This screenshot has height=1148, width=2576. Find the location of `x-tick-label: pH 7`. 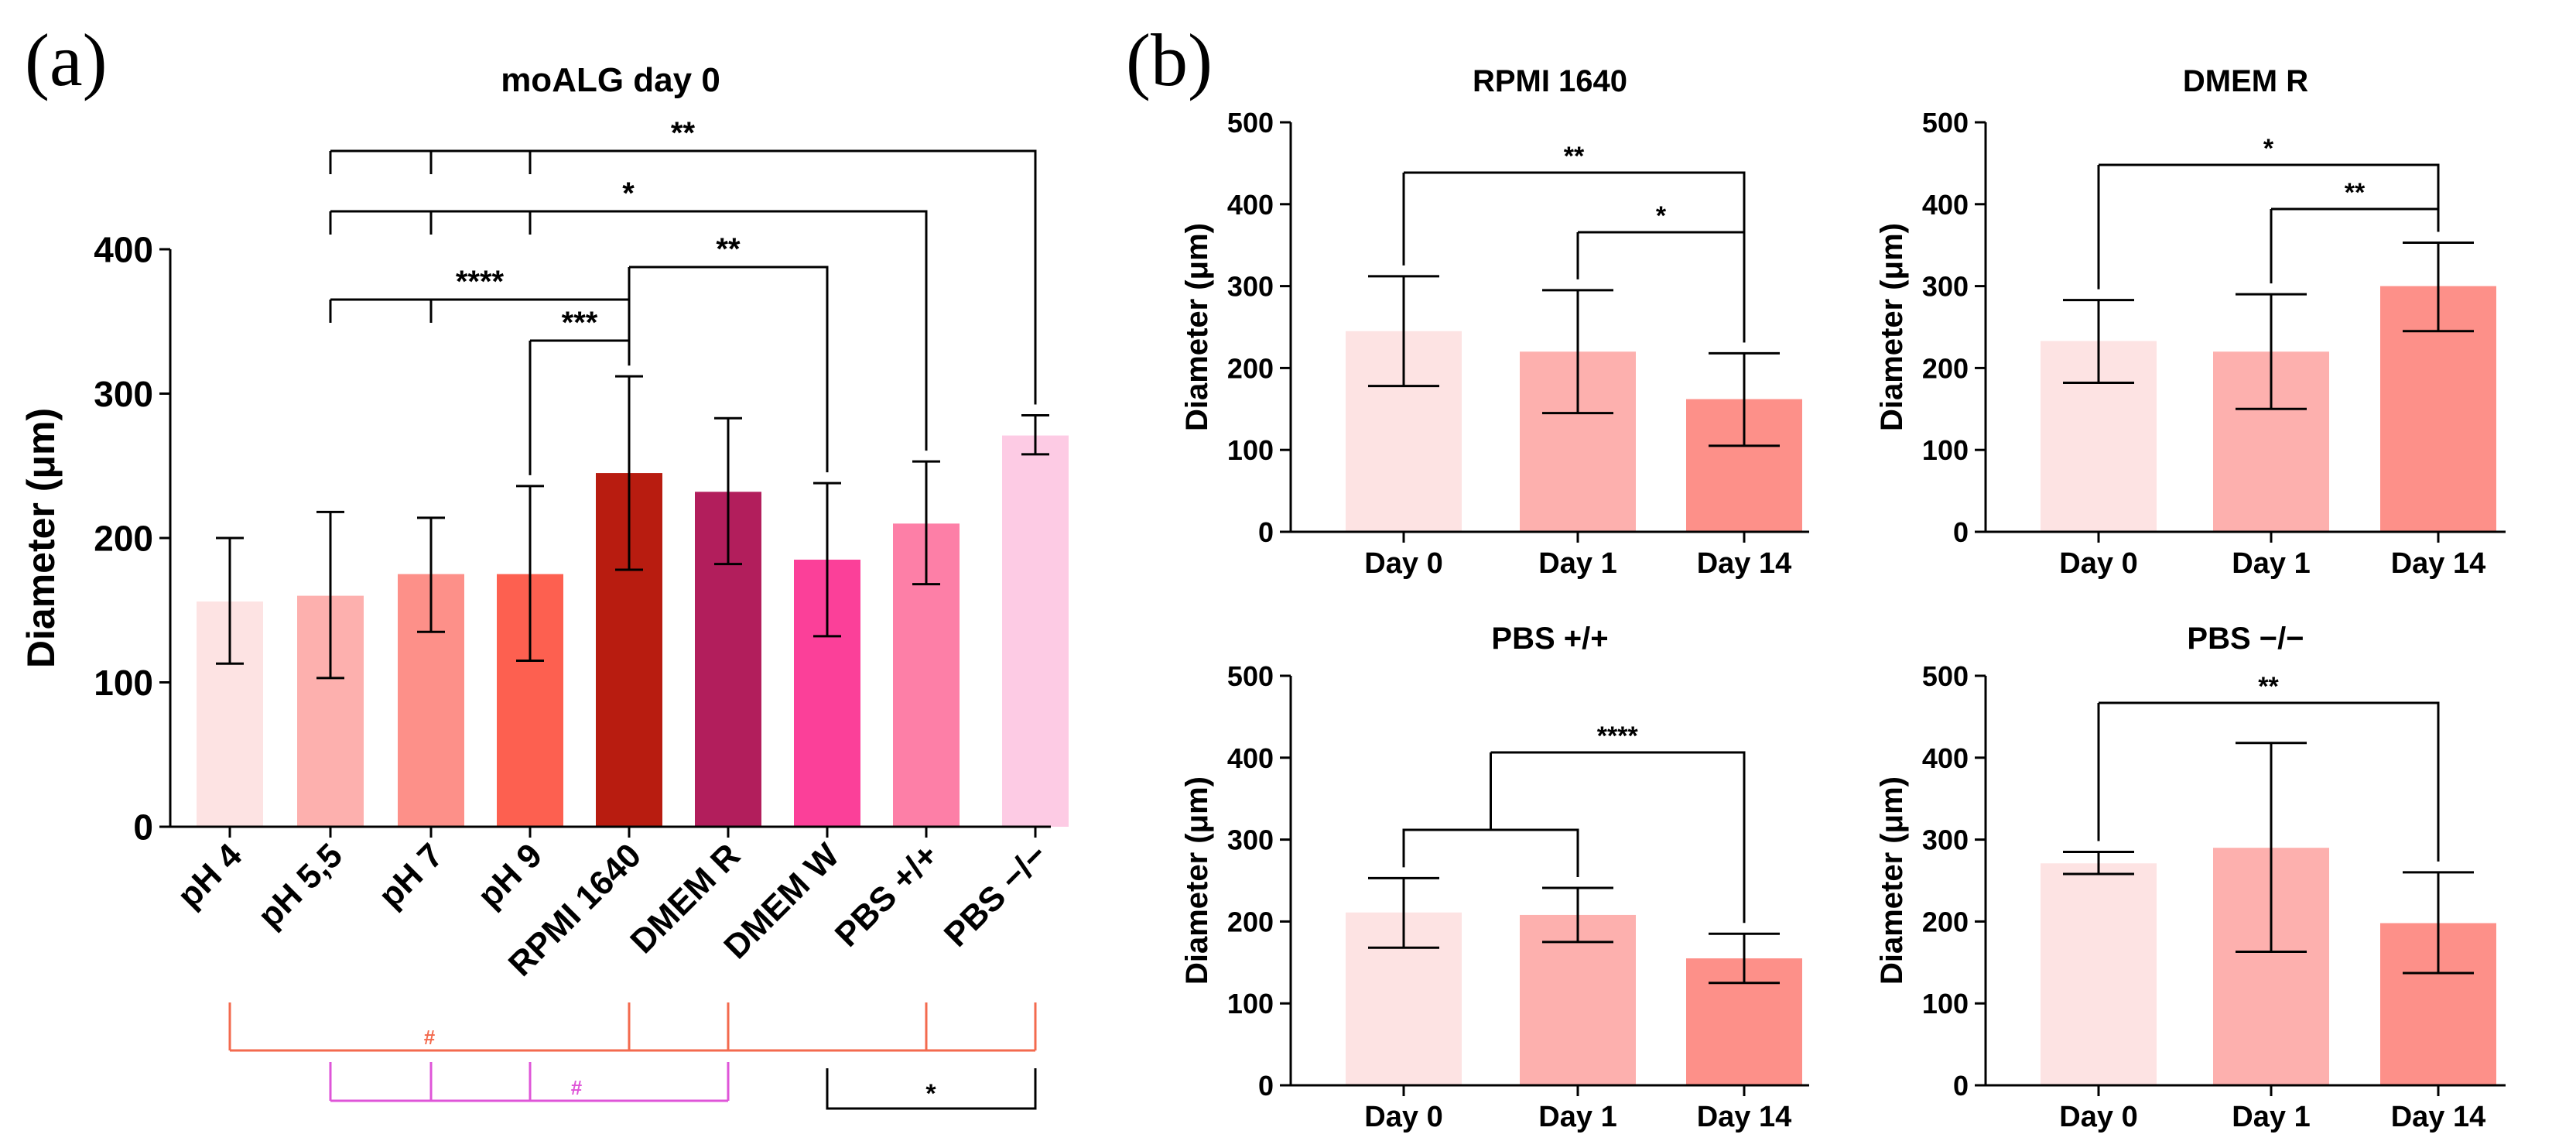

x-tick-label: pH 7 is located at coordinates (411, 875).